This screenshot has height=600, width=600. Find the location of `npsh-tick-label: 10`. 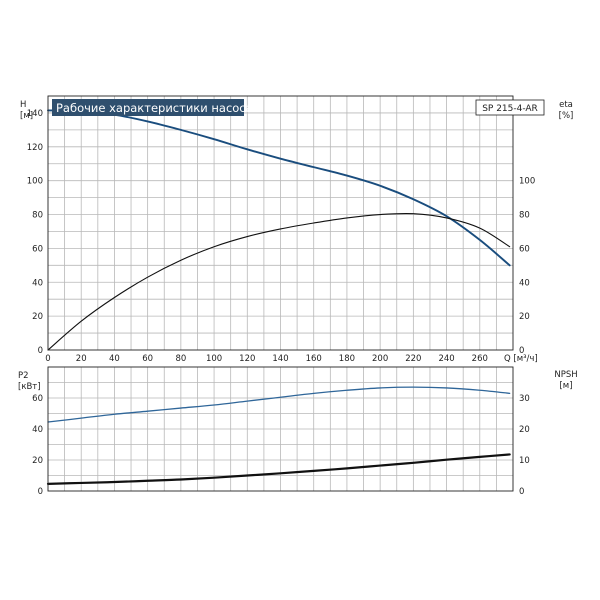

npsh-tick-label: 10 is located at coordinates (524, 461).